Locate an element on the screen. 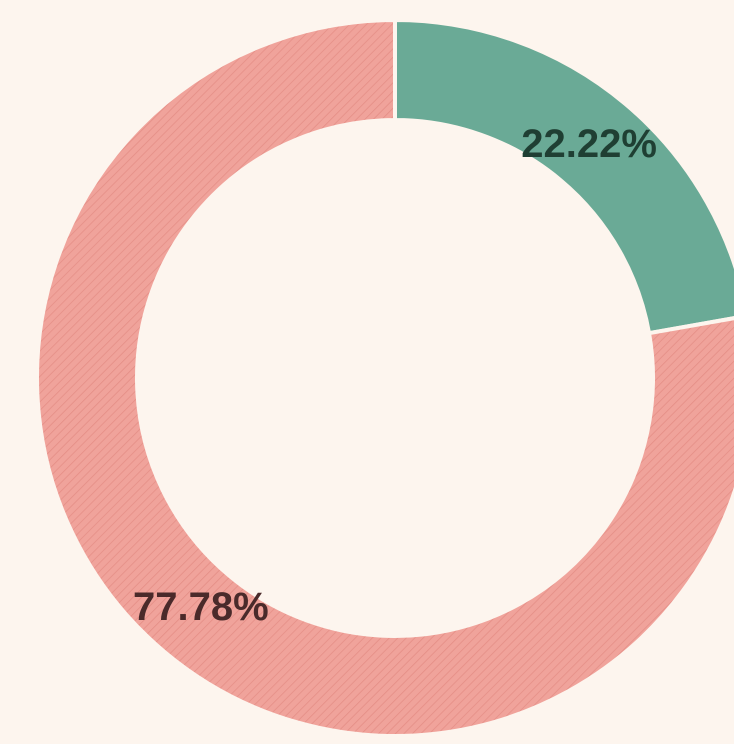 The width and height of the screenshot is (734, 744). value-label: 77.78% is located at coordinates (201, 607).